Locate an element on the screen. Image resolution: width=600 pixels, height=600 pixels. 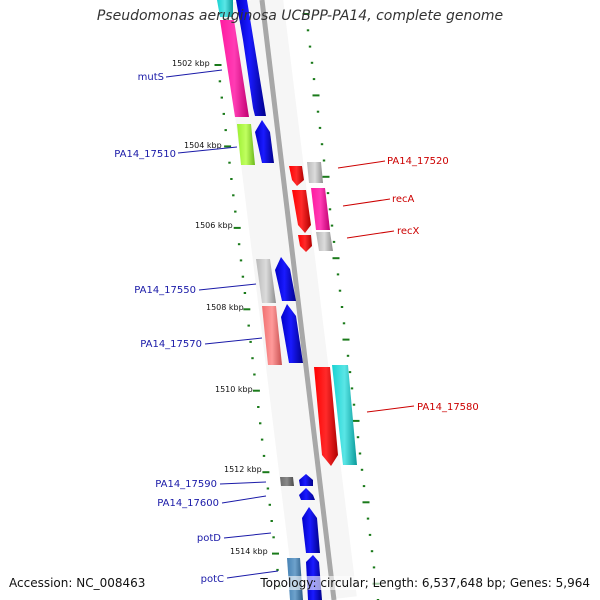
reverse-strand-genes is located at coordinates (323, 314).